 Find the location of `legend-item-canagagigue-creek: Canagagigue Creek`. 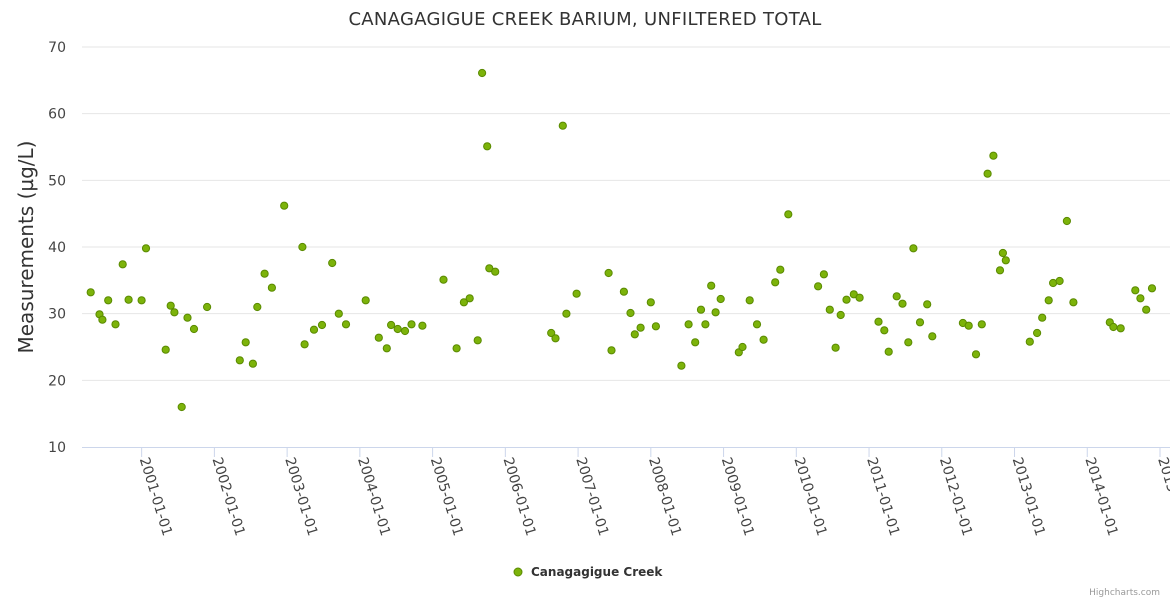

legend-item-canagagigue-creek: Canagagigue Creek is located at coordinates (597, 572).